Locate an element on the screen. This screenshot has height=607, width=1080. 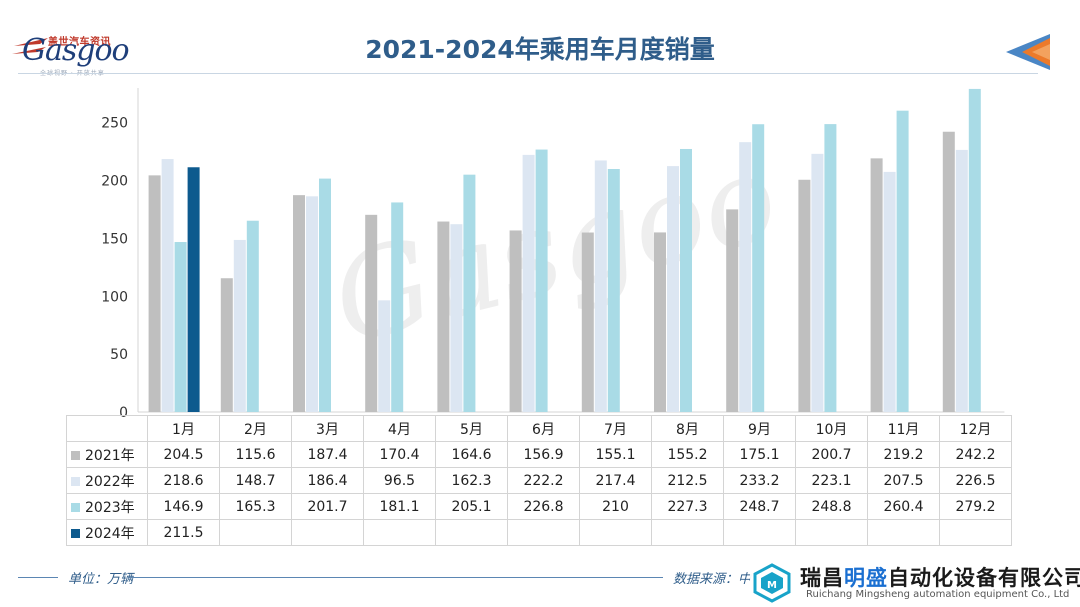
y-tick-label: 200 is located at coordinates (114, 182).